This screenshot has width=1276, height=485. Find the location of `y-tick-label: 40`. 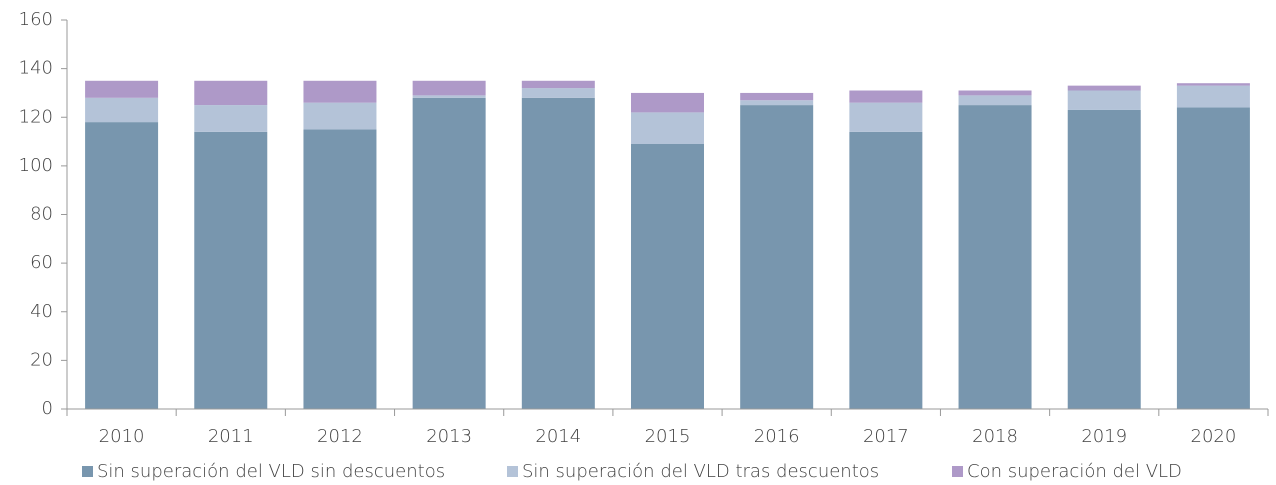

y-tick-label: 40 is located at coordinates (41, 311).